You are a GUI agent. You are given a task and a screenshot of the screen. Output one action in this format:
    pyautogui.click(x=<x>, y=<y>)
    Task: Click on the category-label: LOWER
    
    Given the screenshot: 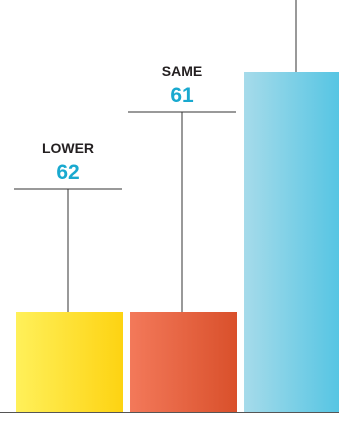 What is the action you would take?
    pyautogui.click(x=68, y=148)
    